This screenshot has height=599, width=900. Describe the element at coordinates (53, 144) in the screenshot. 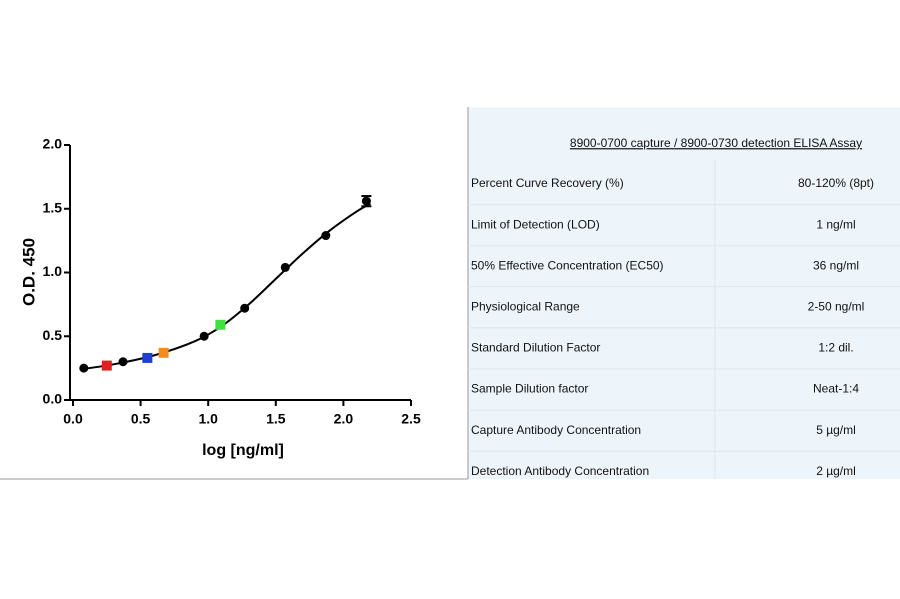

I see `y-tick-label: 2.0` at that location.